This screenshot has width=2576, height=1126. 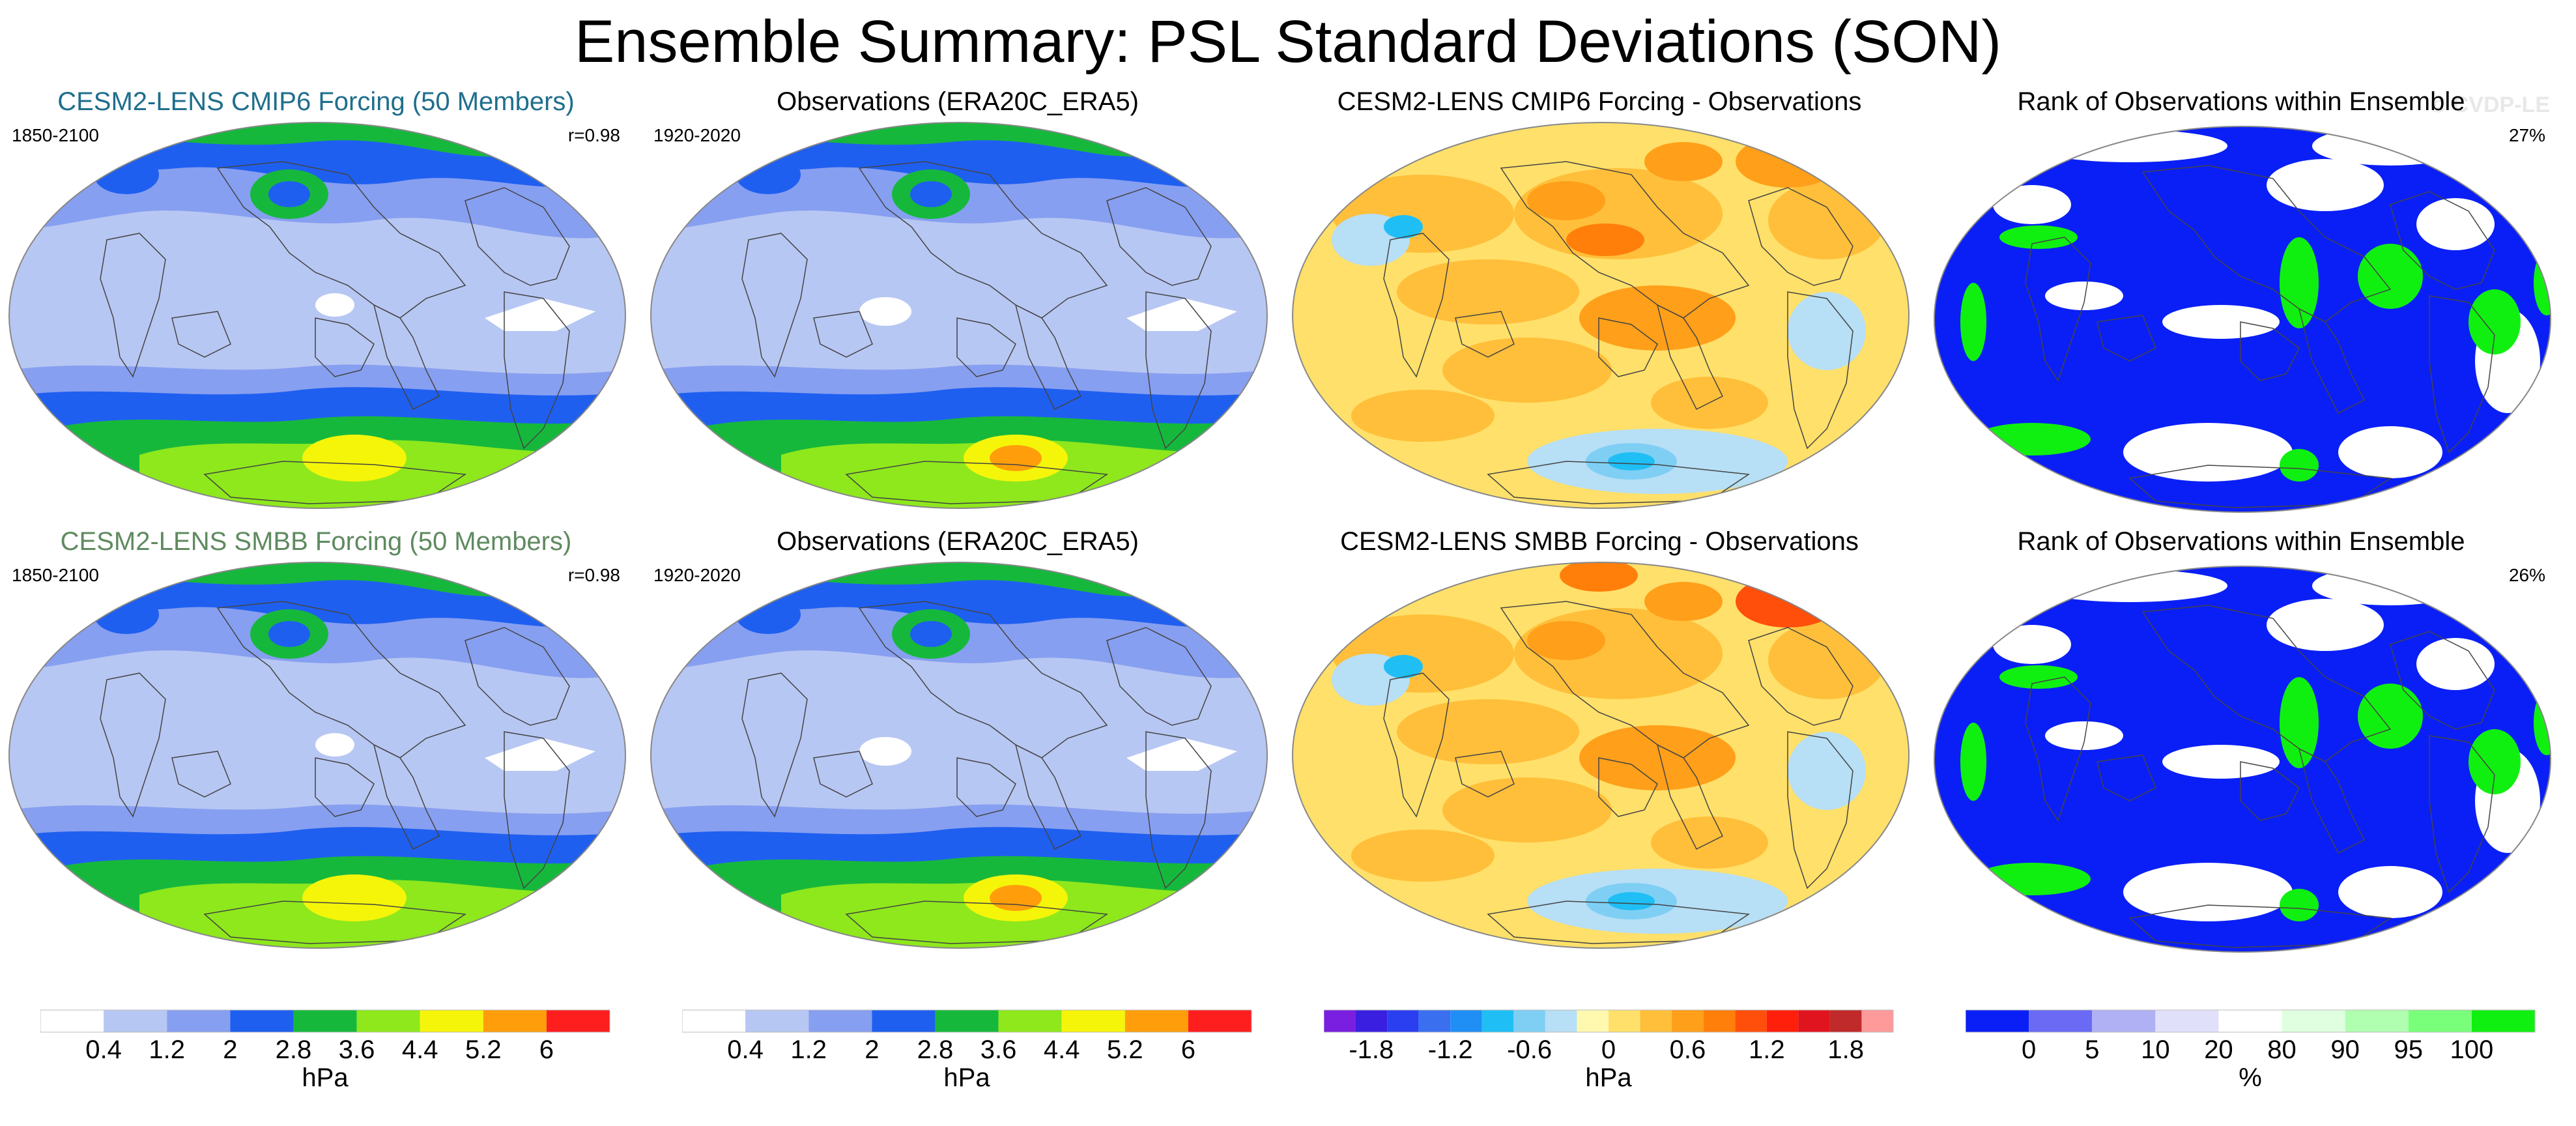 I want to click on colorbar-unit: %, so click(x=2250, y=1077).